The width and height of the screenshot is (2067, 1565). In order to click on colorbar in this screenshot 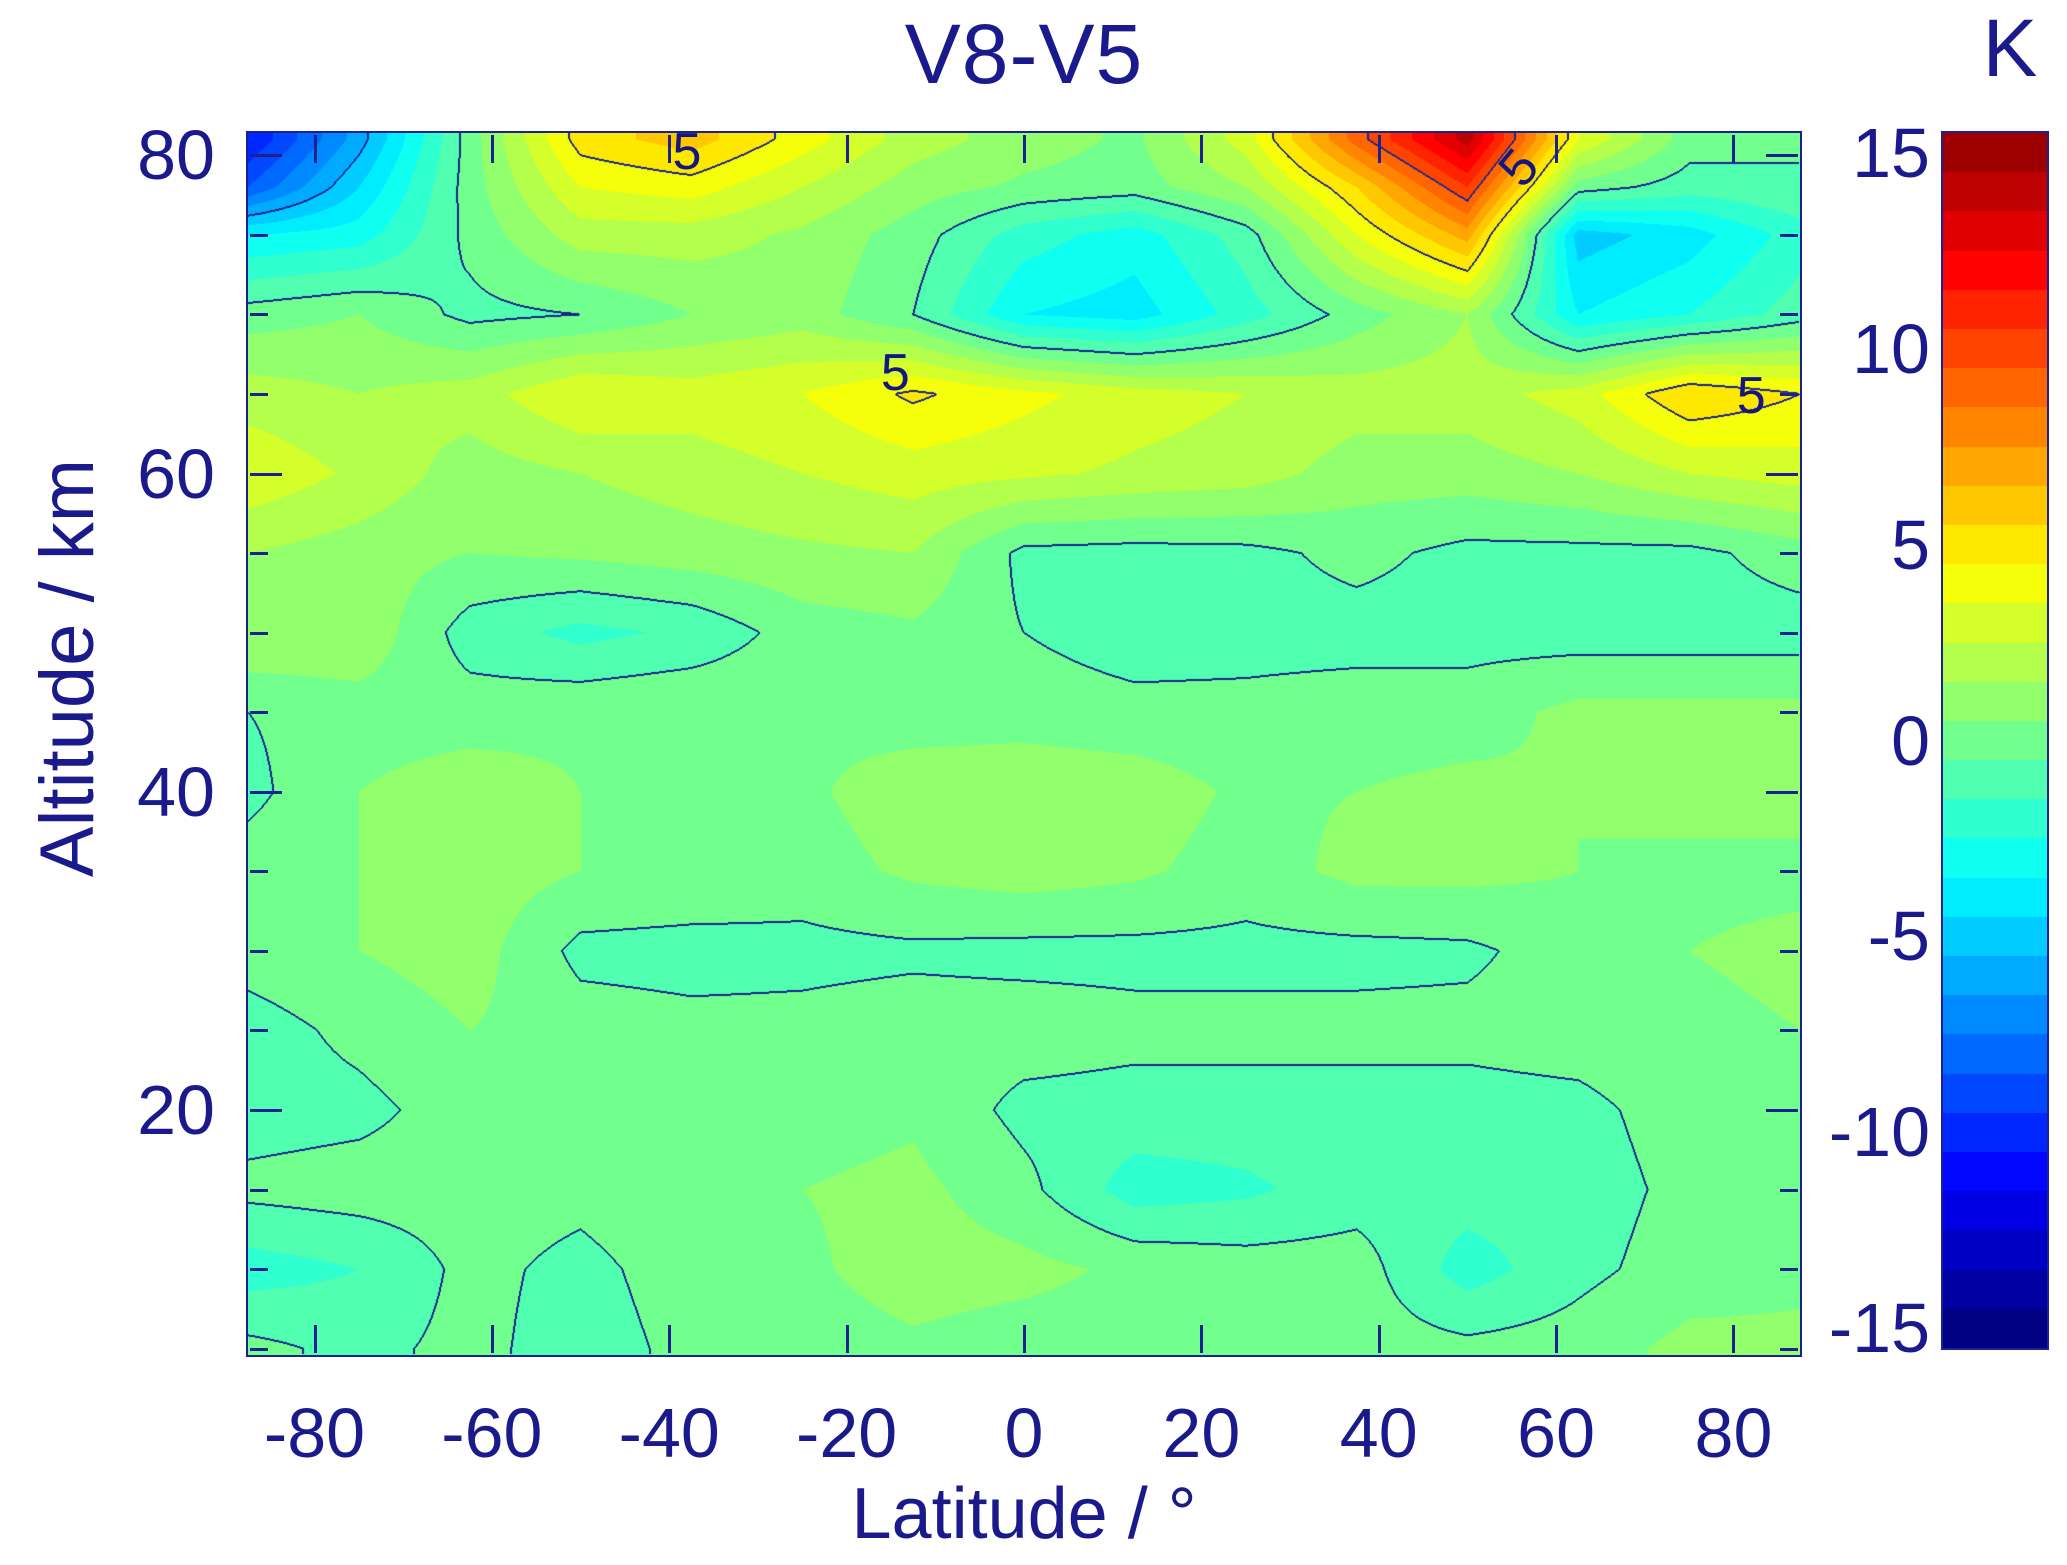, I will do `click(1995, 740)`.